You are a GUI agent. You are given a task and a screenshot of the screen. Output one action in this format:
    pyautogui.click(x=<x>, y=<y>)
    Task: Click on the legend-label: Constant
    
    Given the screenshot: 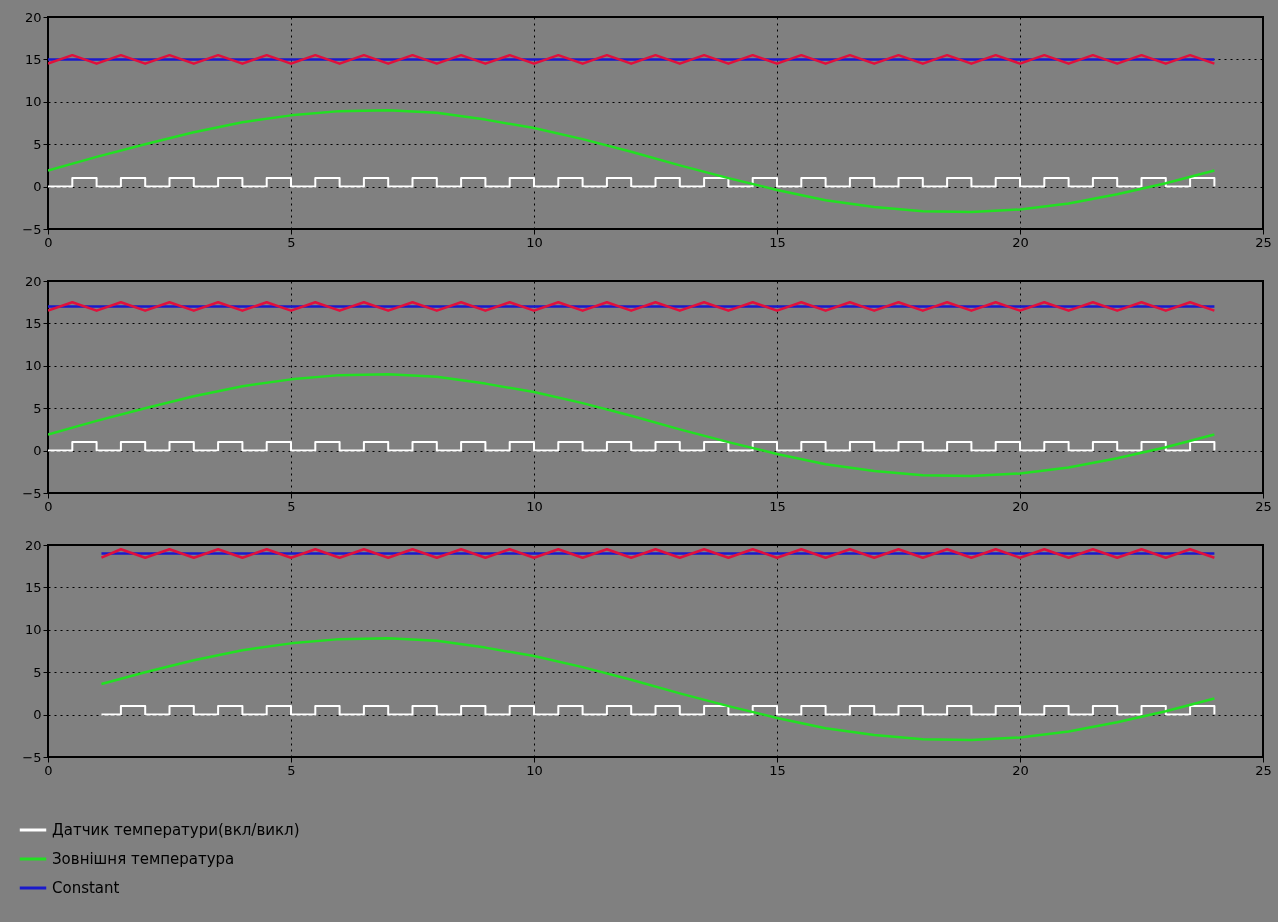 What is the action you would take?
    pyautogui.click(x=86, y=888)
    